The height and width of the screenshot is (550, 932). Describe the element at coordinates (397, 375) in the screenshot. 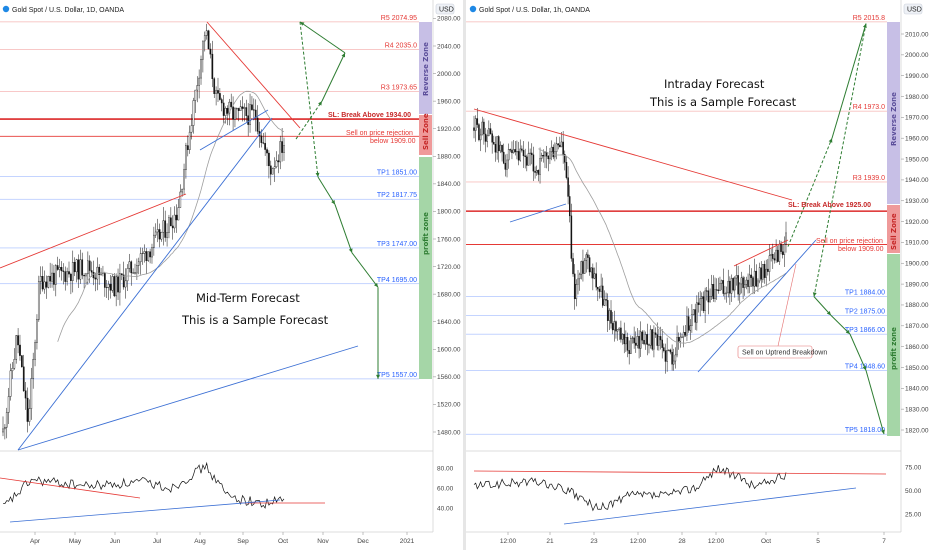

I see `level-label: TP5 1557.00` at that location.